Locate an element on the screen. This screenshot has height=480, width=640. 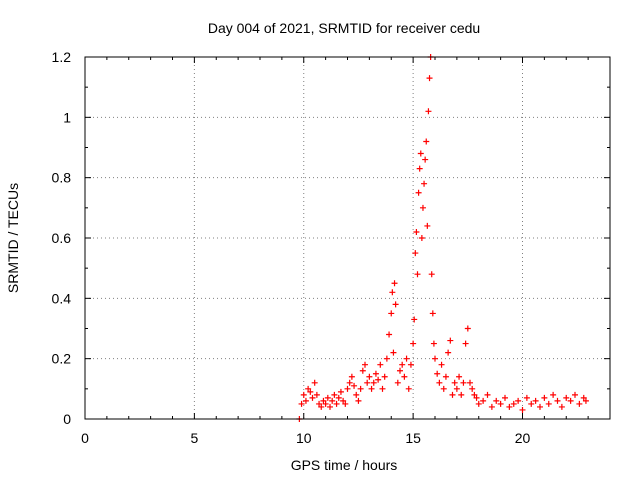
x-tick-label: 20 is located at coordinates (523, 438).